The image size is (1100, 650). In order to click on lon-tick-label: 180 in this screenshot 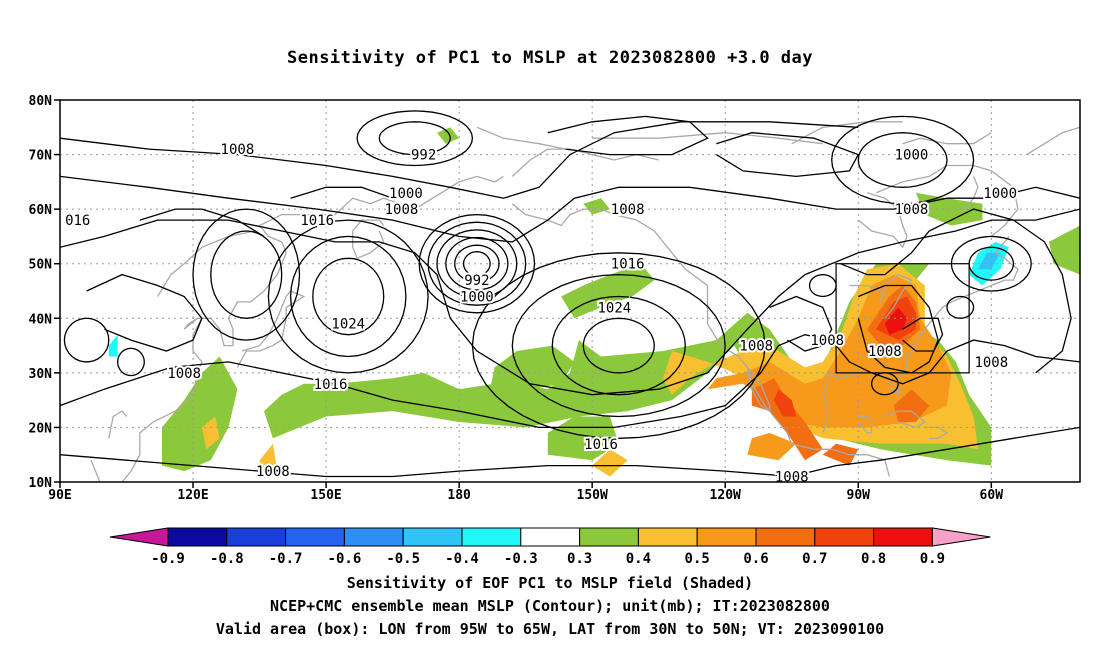, I will do `click(459, 495)`.